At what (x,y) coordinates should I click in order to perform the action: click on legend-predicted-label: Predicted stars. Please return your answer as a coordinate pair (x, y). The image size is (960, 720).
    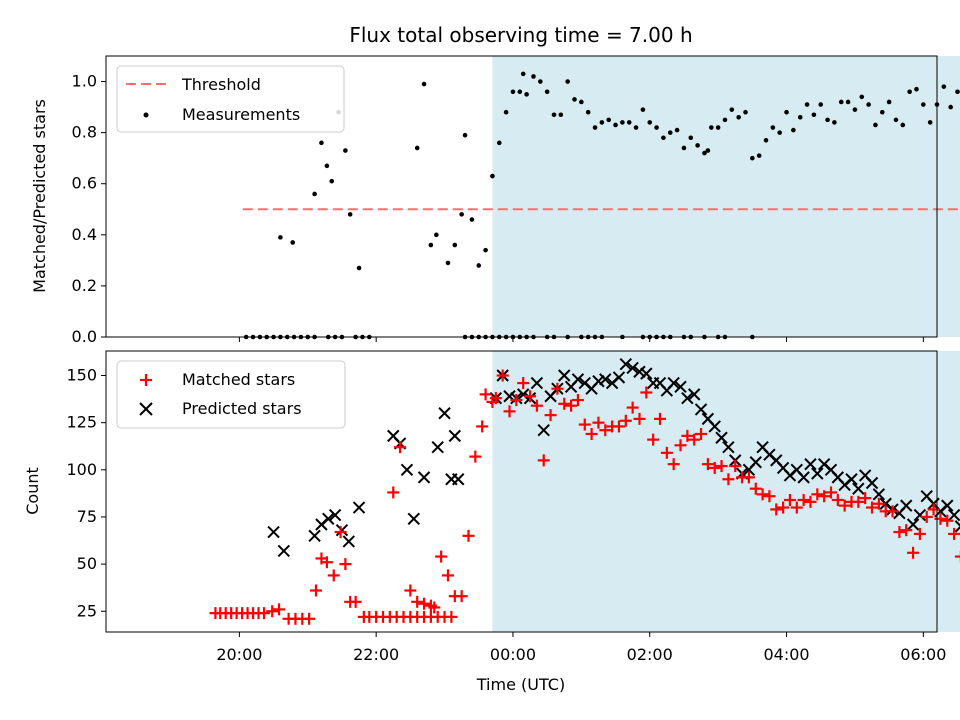
    Looking at the image, I should click on (242, 408).